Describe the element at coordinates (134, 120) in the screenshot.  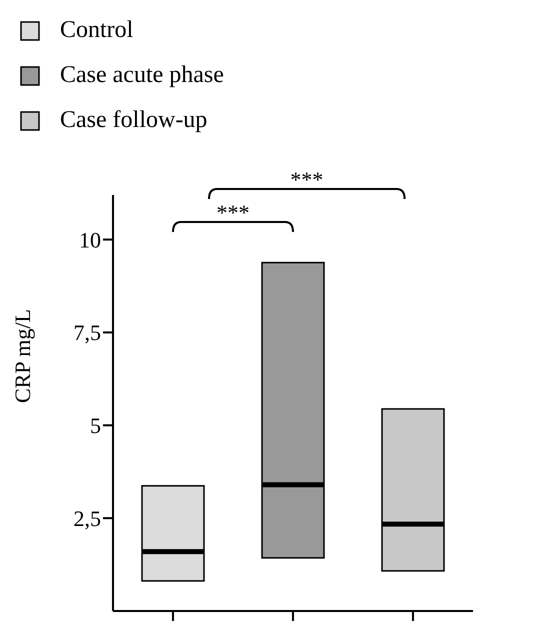
I see `legend-label: Case follow-up` at that location.